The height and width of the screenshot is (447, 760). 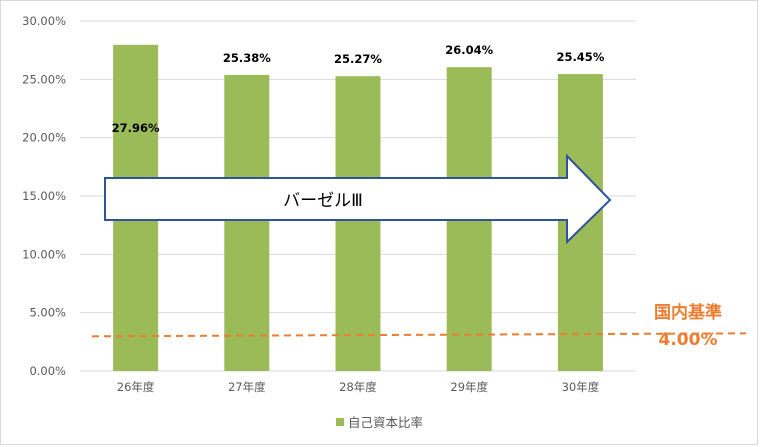 I want to click on basel-arrow, so click(x=358, y=199).